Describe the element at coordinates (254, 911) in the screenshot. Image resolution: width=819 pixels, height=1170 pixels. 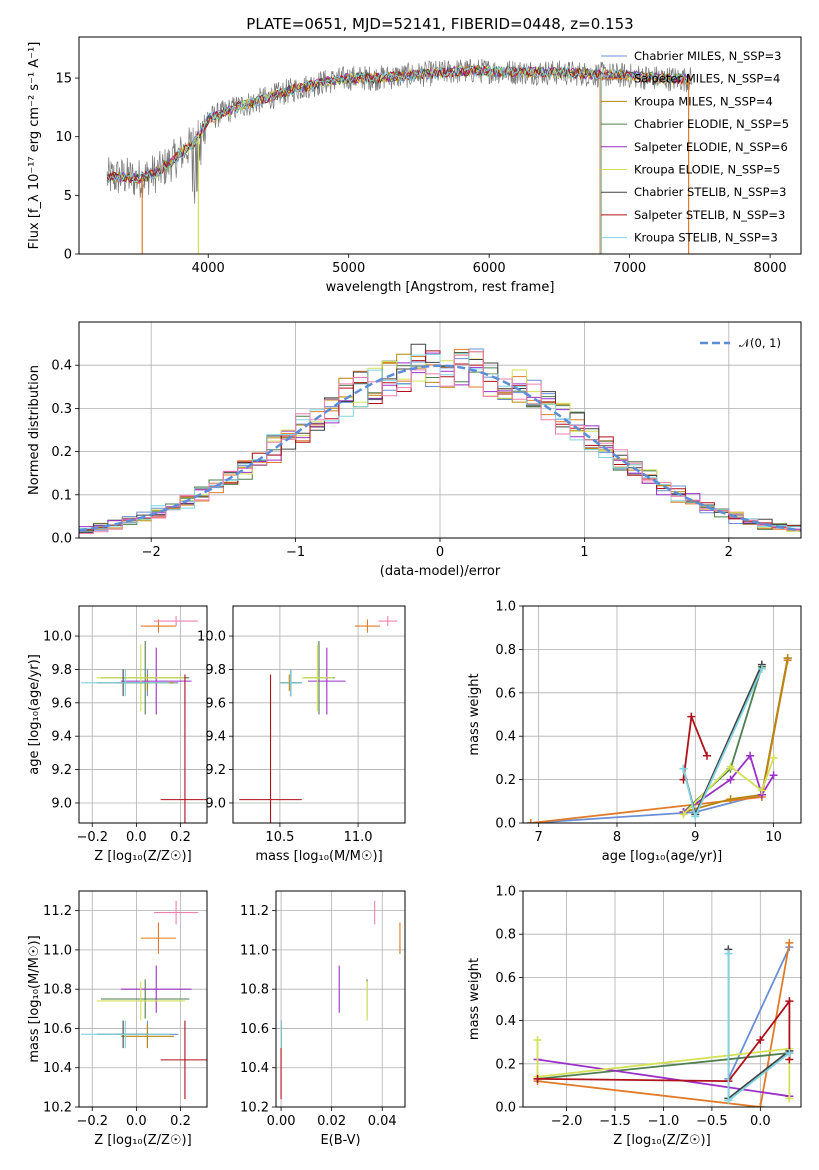
I see `y-tick-label: 11.2` at that location.